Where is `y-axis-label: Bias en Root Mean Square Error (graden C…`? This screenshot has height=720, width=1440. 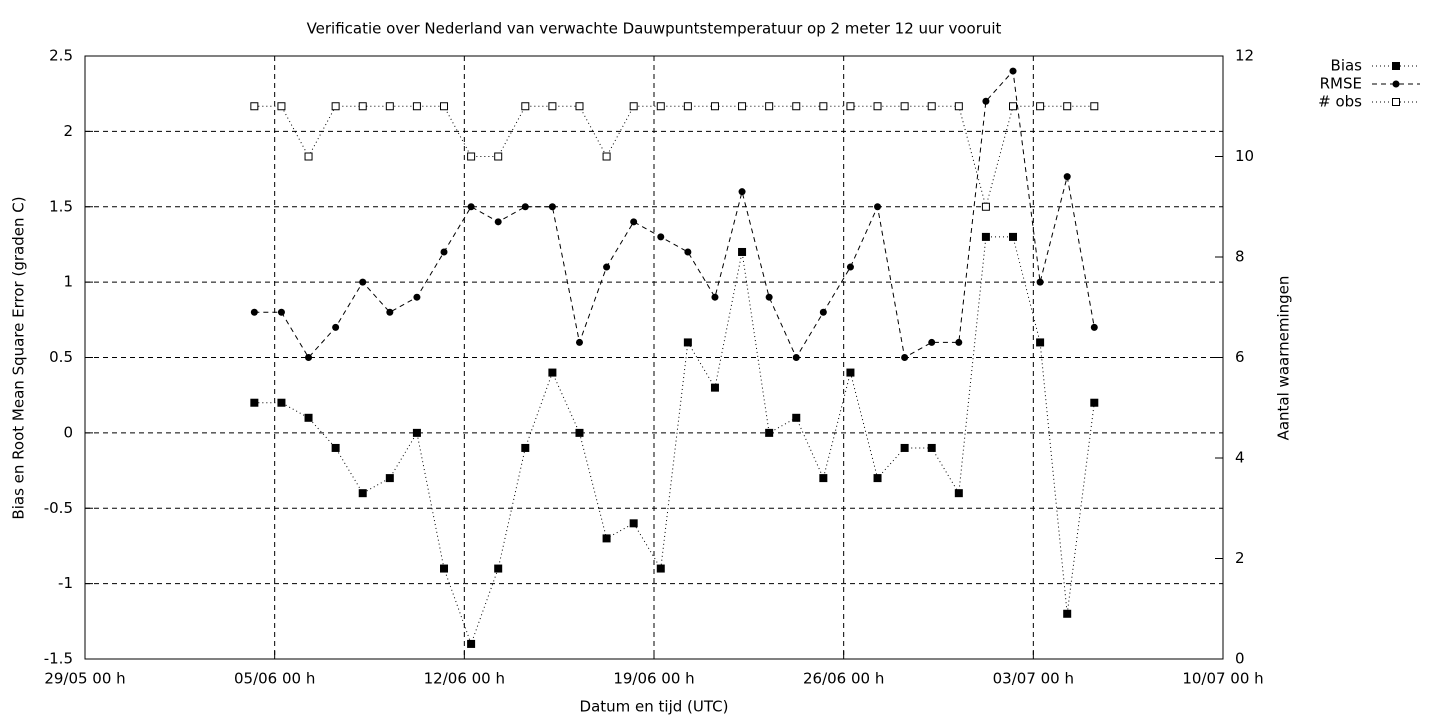 y-axis-label: Bias en Root Mean Square Error (graden C… is located at coordinates (19, 357).